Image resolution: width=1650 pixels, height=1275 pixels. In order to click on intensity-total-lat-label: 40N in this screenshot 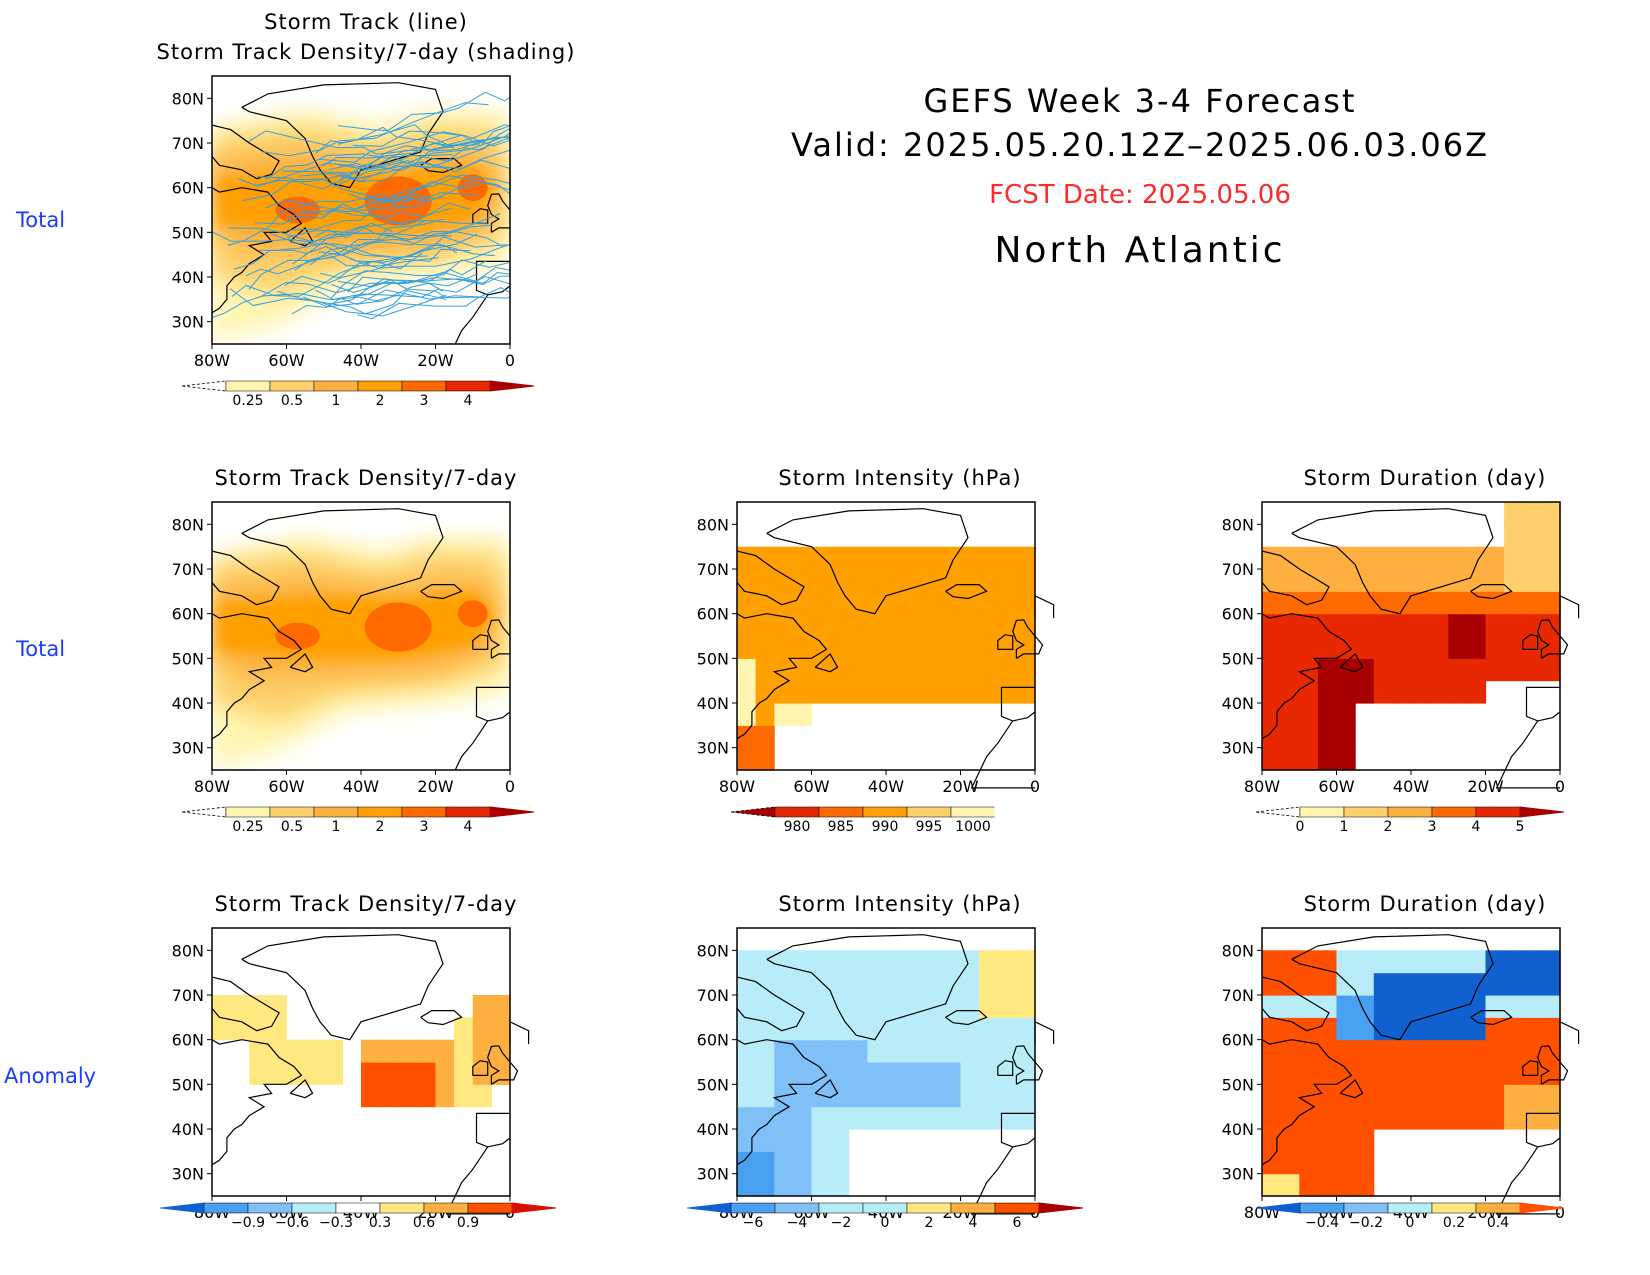, I will do `click(713, 703)`.